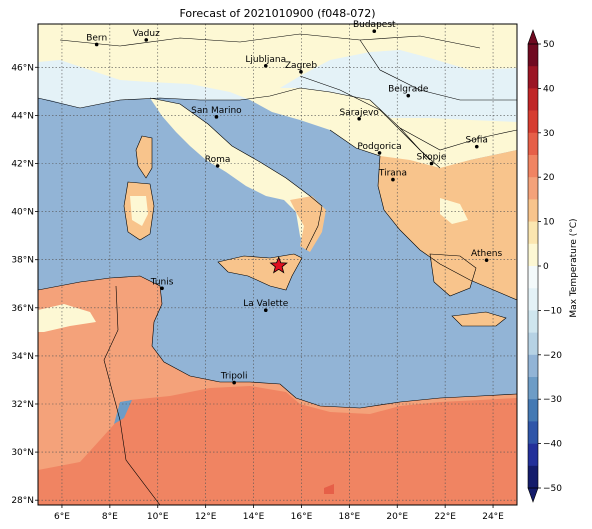 The height and width of the screenshot is (529, 592). Describe the element at coordinates (218, 160) in the screenshot. I see `city-label: Roma` at that location.